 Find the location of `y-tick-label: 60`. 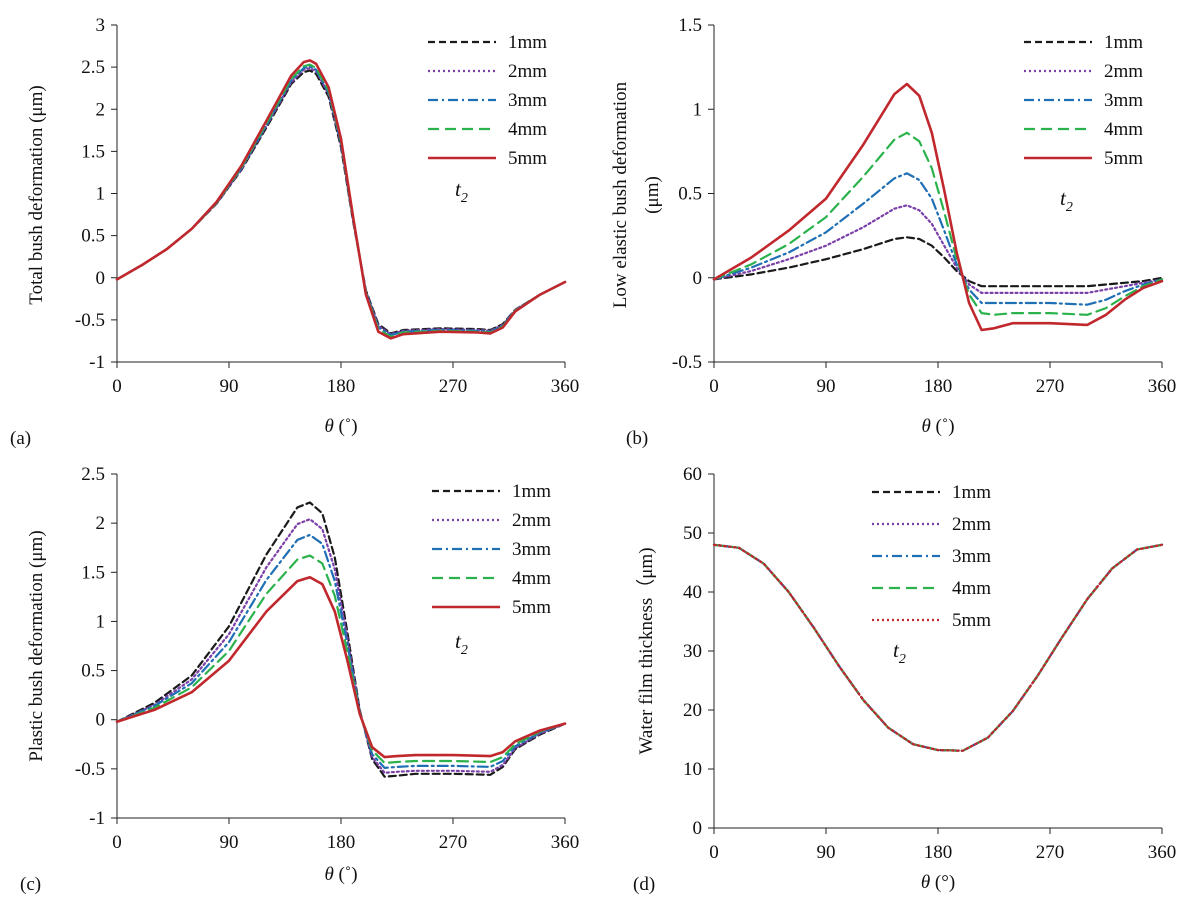

y-tick-label: 60 is located at coordinates (692, 474).